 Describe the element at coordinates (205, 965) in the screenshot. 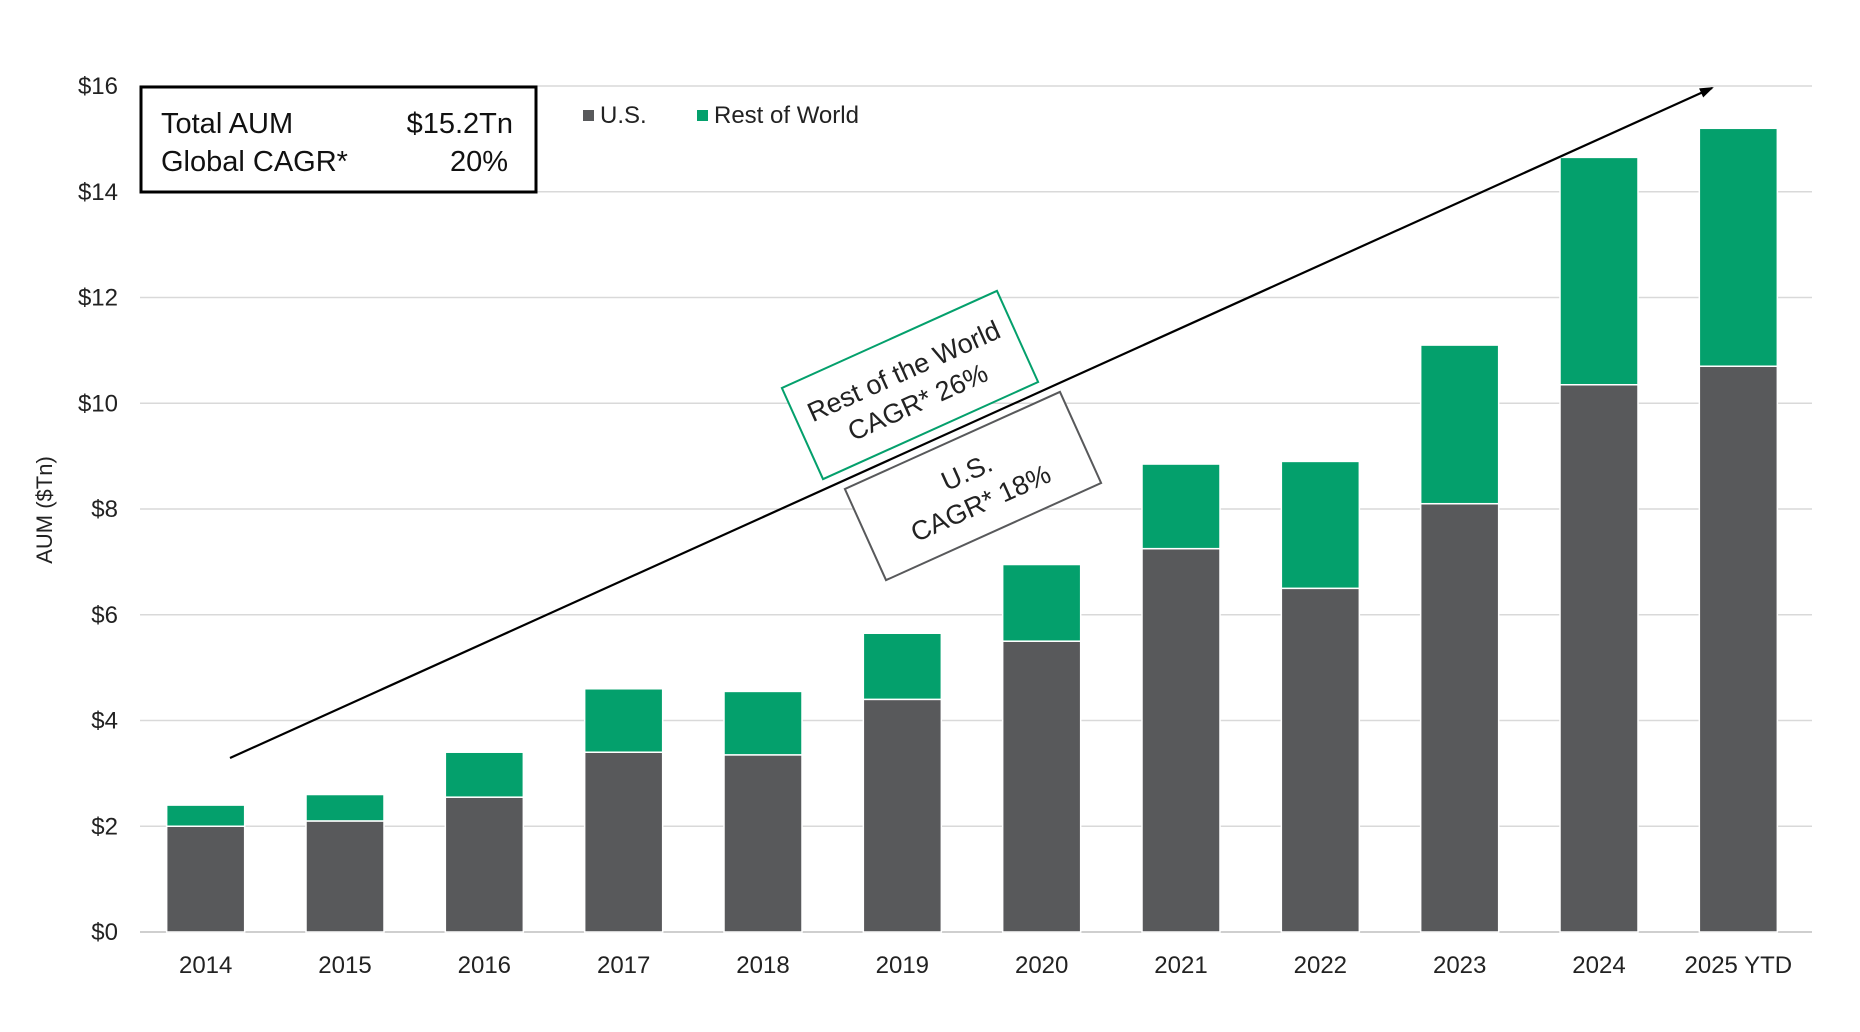

I see `x-tick-label: 2014` at that location.